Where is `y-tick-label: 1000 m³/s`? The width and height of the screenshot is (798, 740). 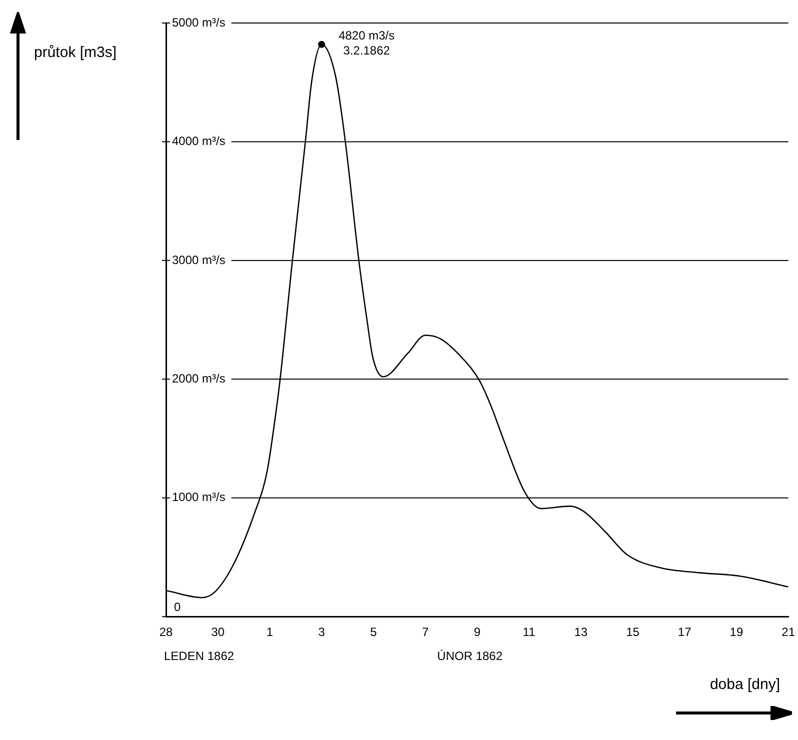 y-tick-label: 1000 m³/s is located at coordinates (199, 497).